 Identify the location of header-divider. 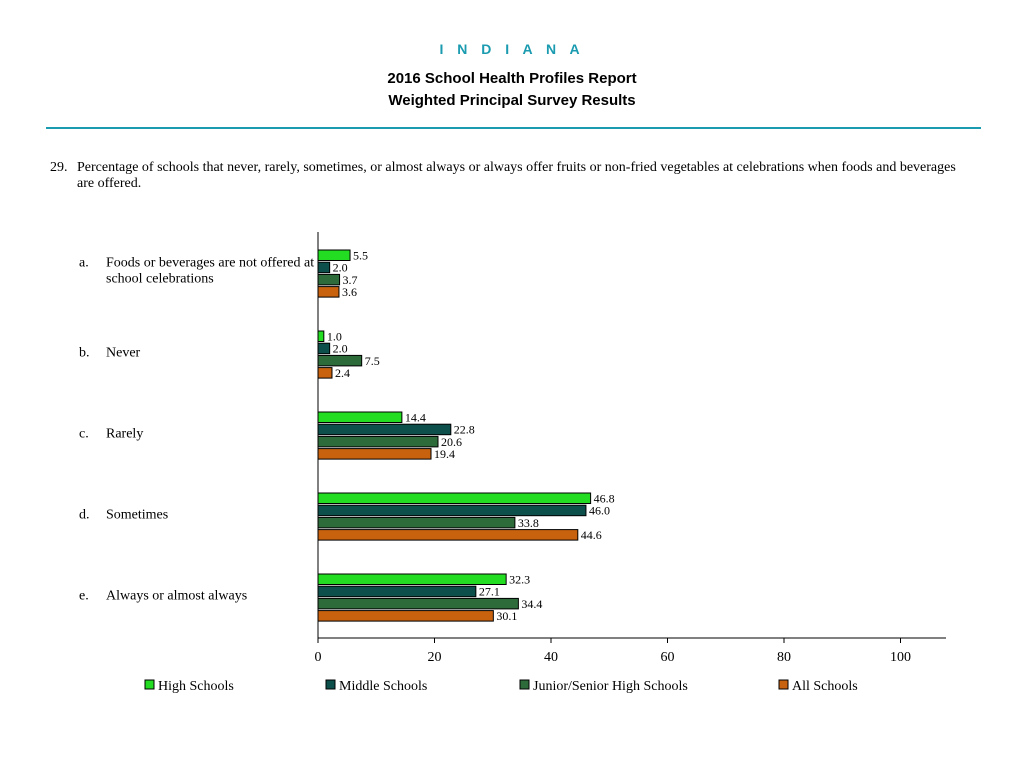
(513, 128).